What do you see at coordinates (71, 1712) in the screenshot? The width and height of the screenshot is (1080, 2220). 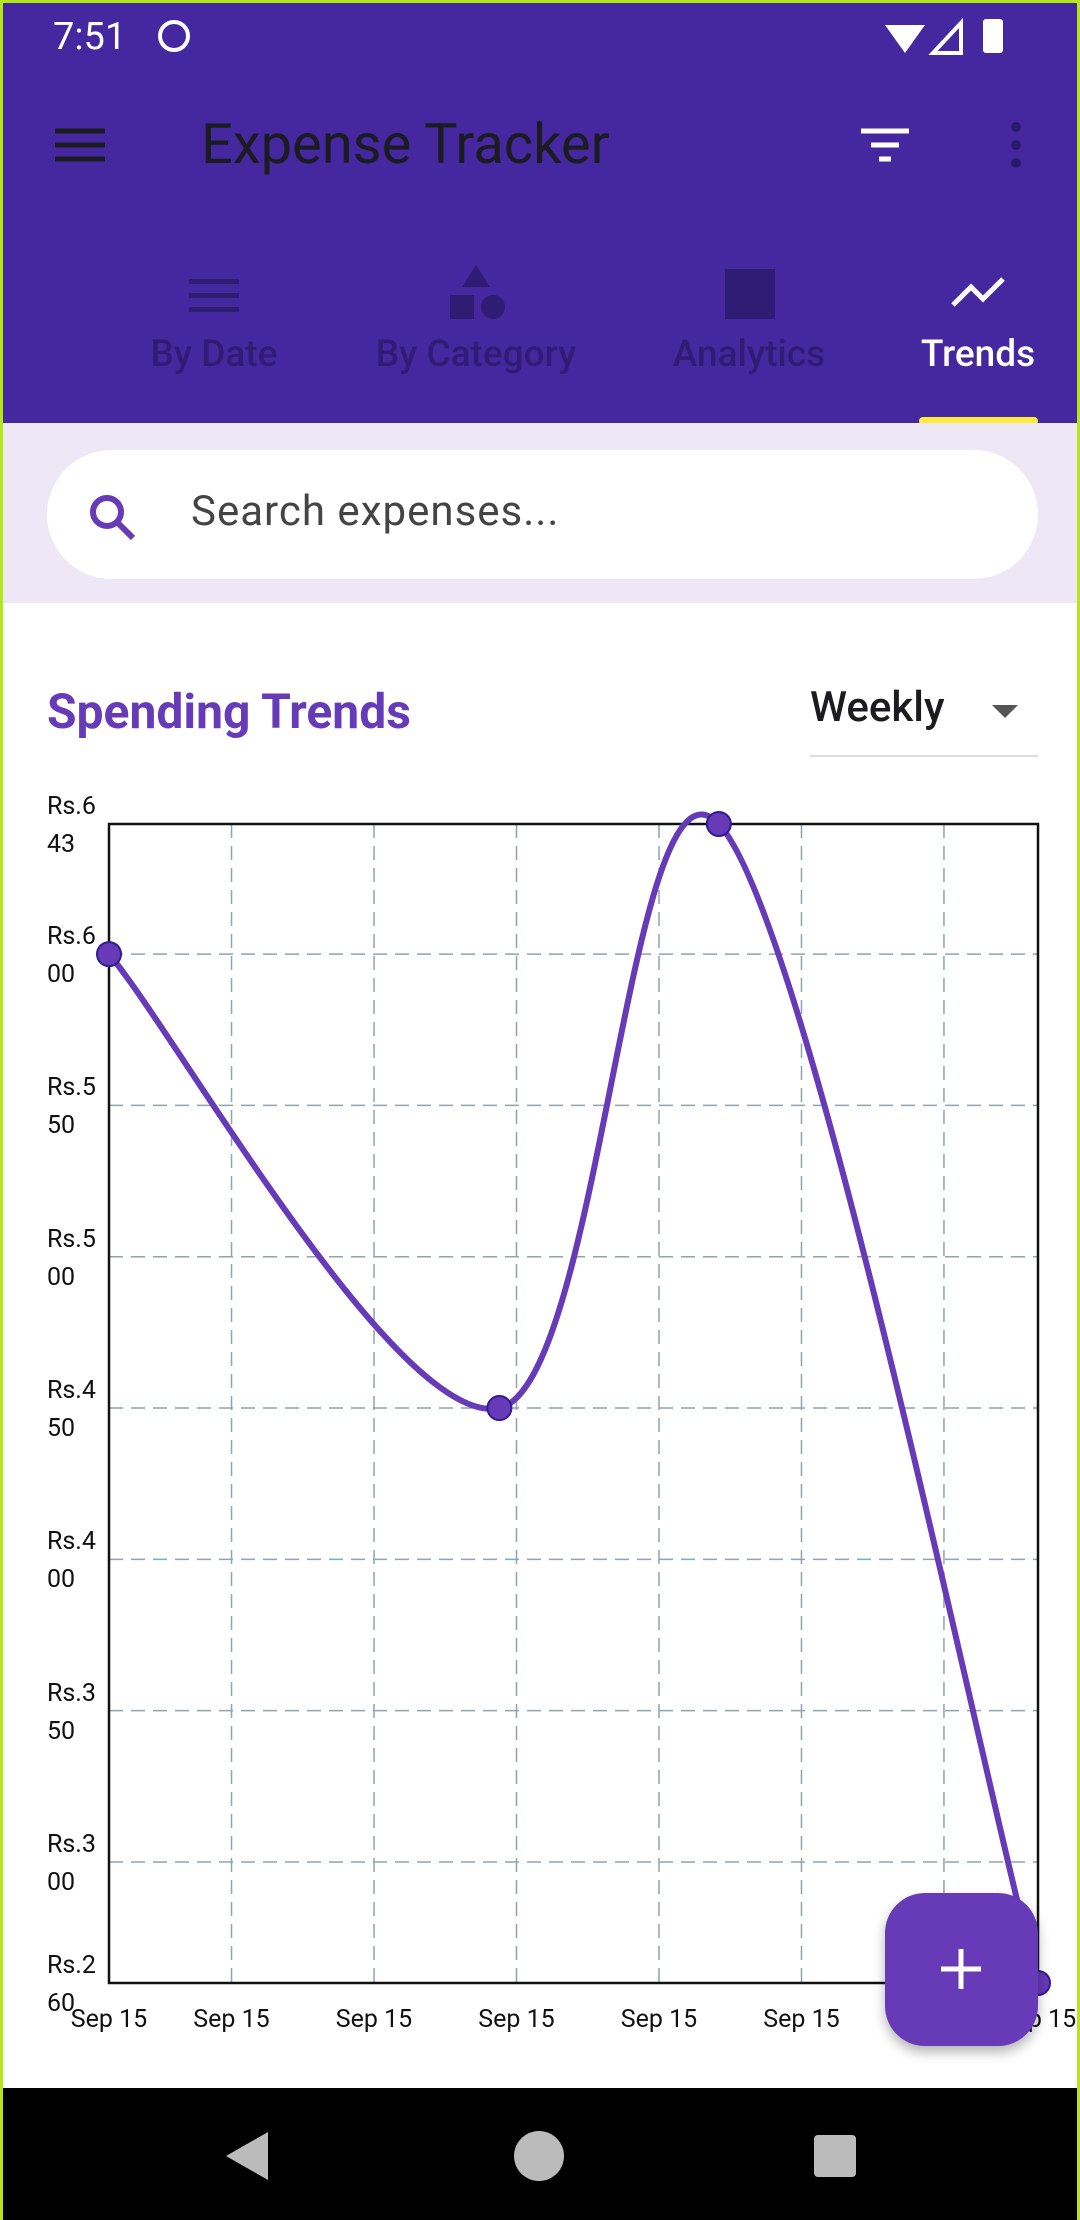 I see `y-tick-label: Rs.350` at bounding box center [71, 1712].